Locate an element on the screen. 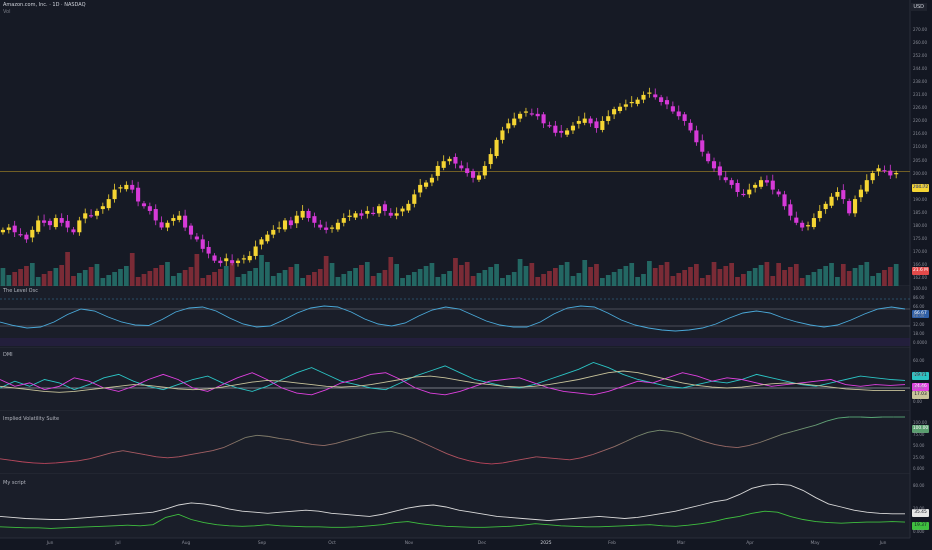 This screenshot has width=932, height=550. symbol-title: Amazon.com, Inc. · 1D · NASDAQ is located at coordinates (44, 5).